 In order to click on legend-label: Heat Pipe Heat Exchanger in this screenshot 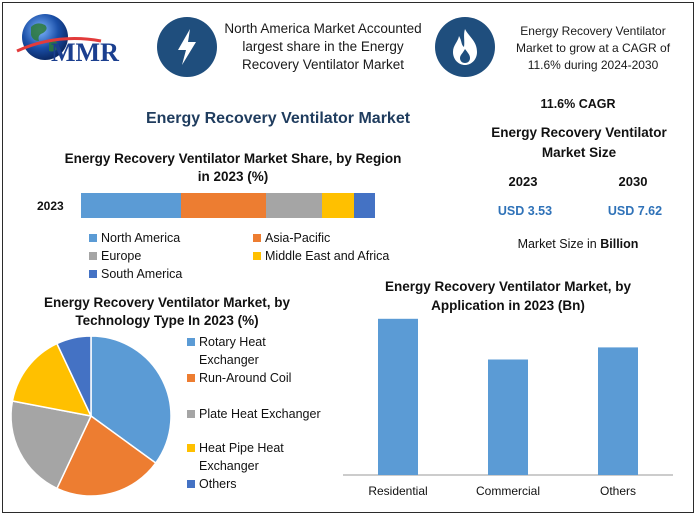, I will do `click(241, 457)`.